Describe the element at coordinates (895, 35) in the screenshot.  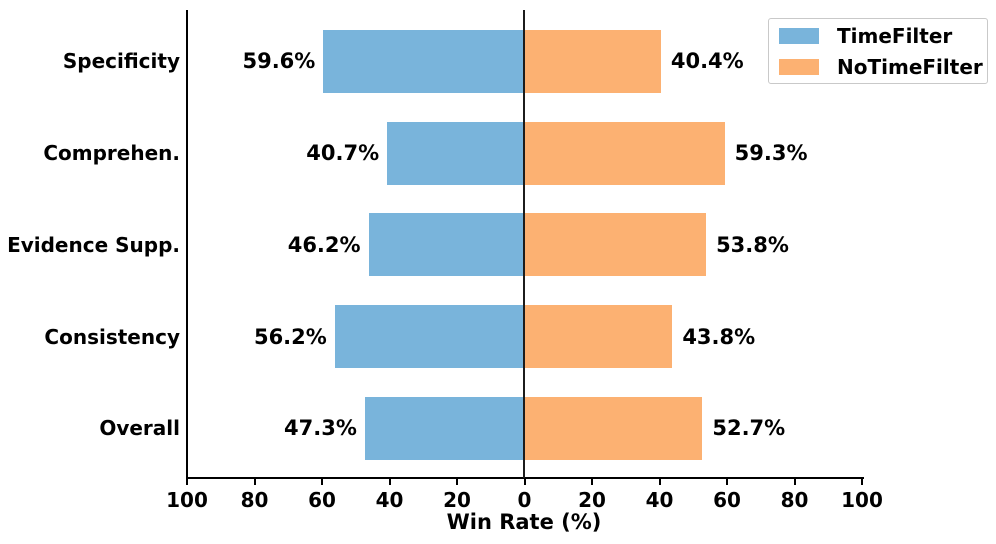
I see `legend-label-timefilter: TimeFilter` at that location.